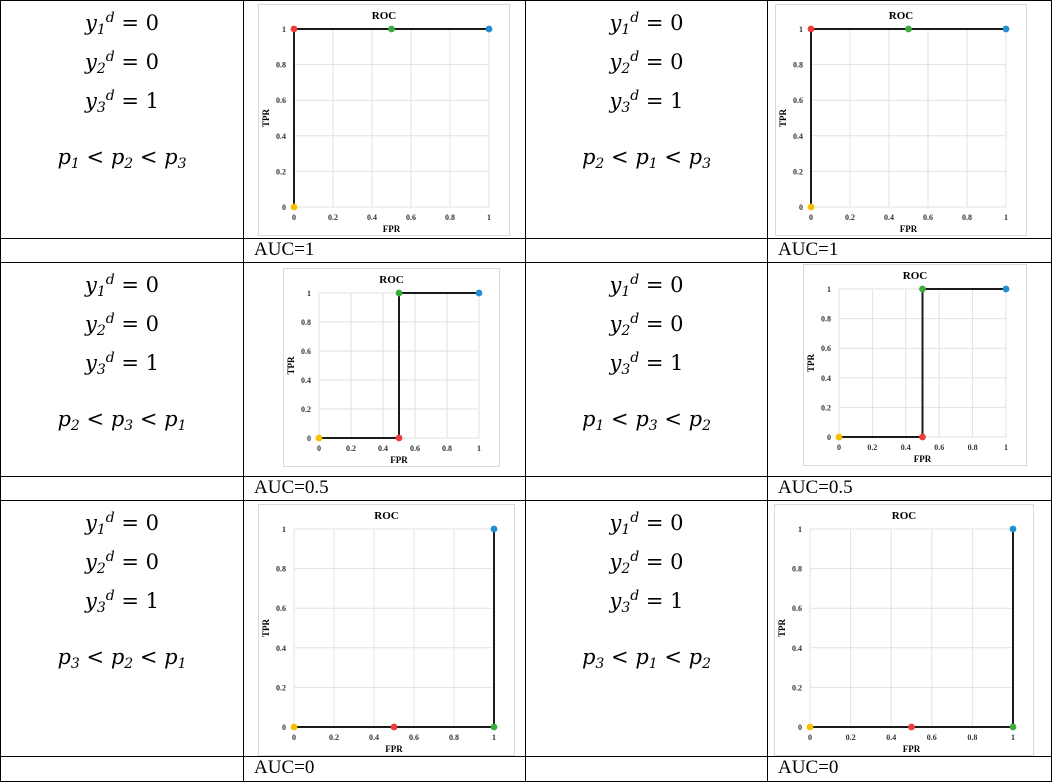 Image resolution: width=1052 pixels, height=782 pixels. I want to click on condition-block: y1d = 0 y2d = 0 y3d = 1 p1 < p2 < p3, so click(122, 91).